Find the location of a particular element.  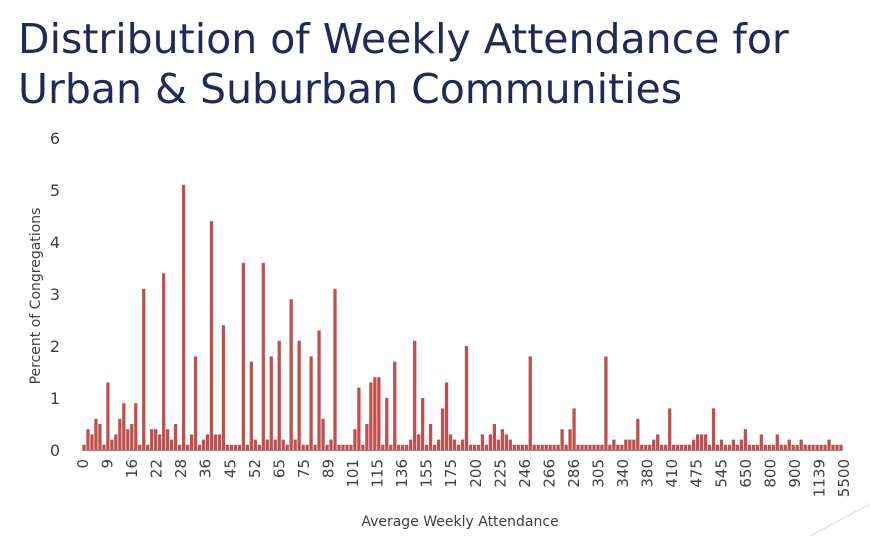

x-tick-label: 28 is located at coordinates (181, 468).